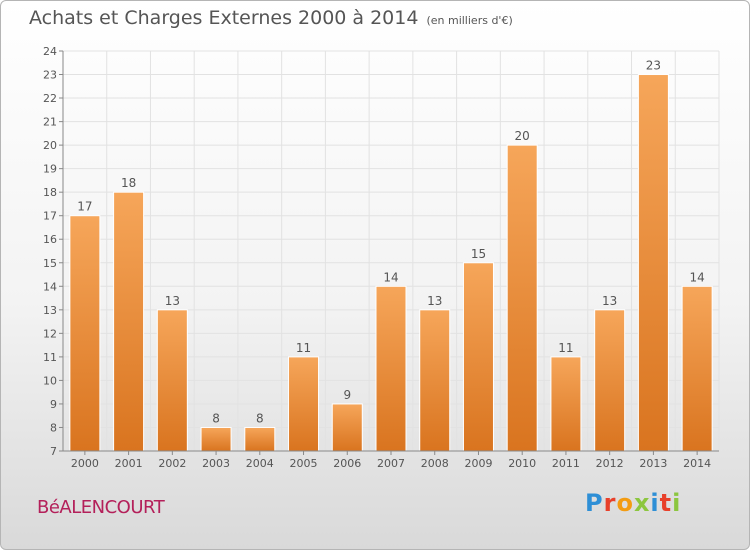 This screenshot has height=550, width=750. What do you see at coordinates (653, 263) in the screenshot?
I see `bar-2013` at bounding box center [653, 263].